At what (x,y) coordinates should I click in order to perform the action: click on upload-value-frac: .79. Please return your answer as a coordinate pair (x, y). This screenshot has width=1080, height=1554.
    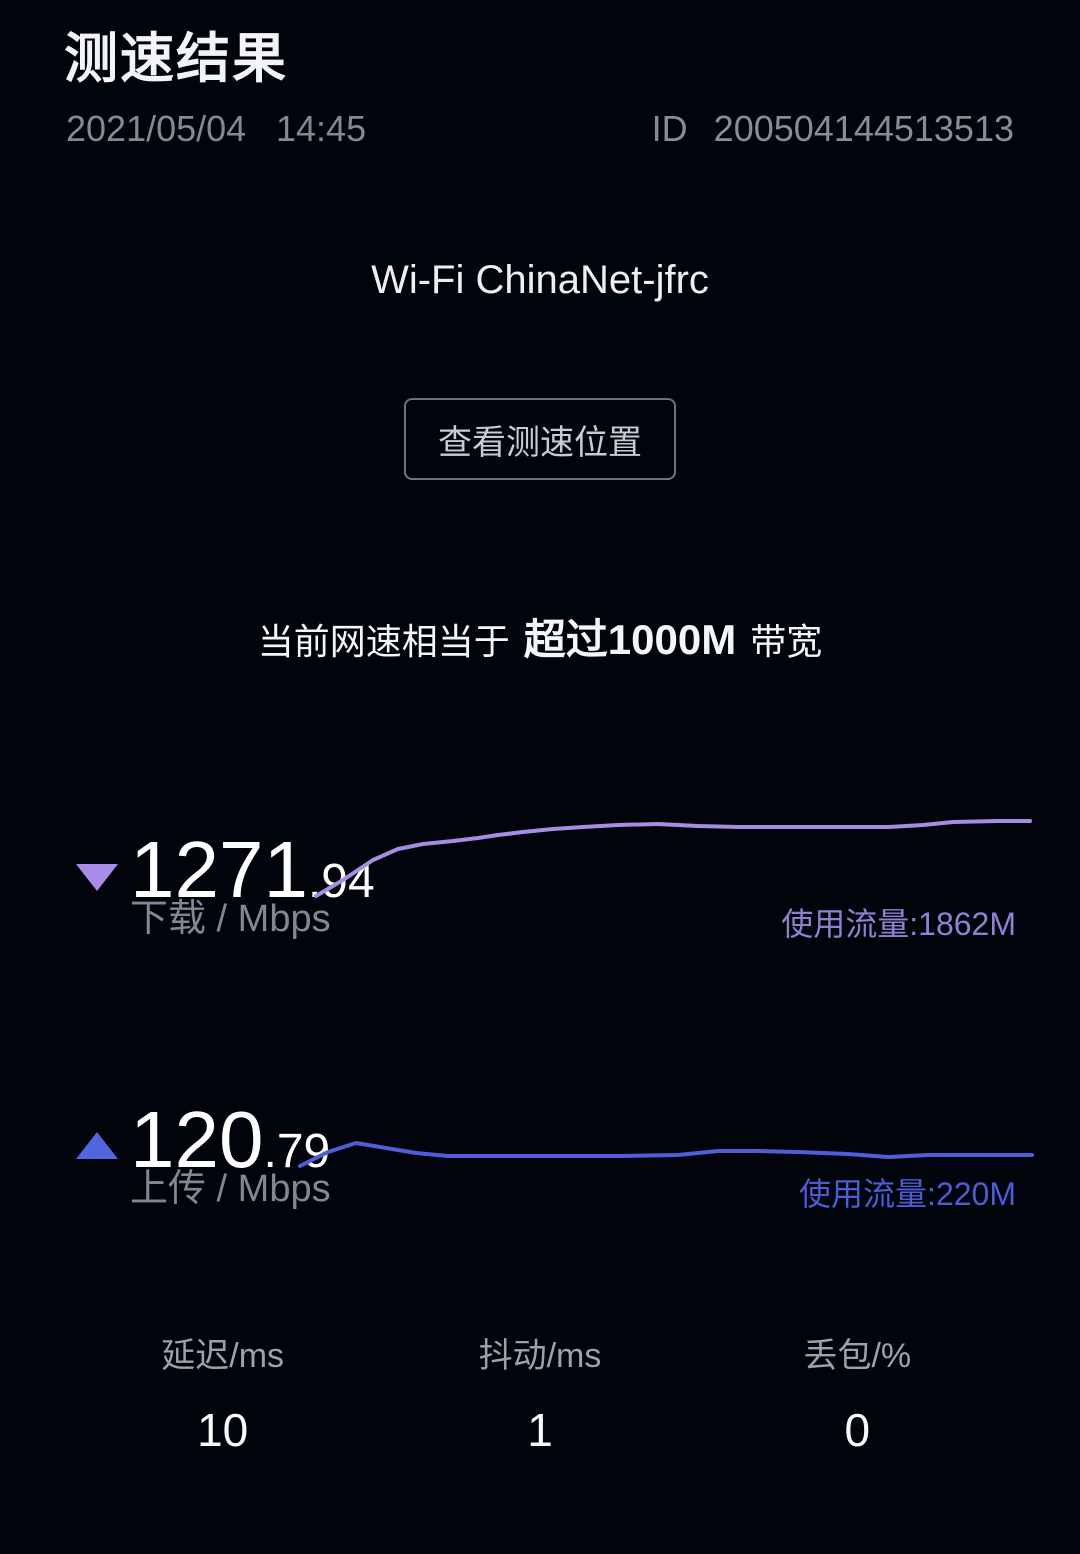
    Looking at the image, I should click on (297, 1151).